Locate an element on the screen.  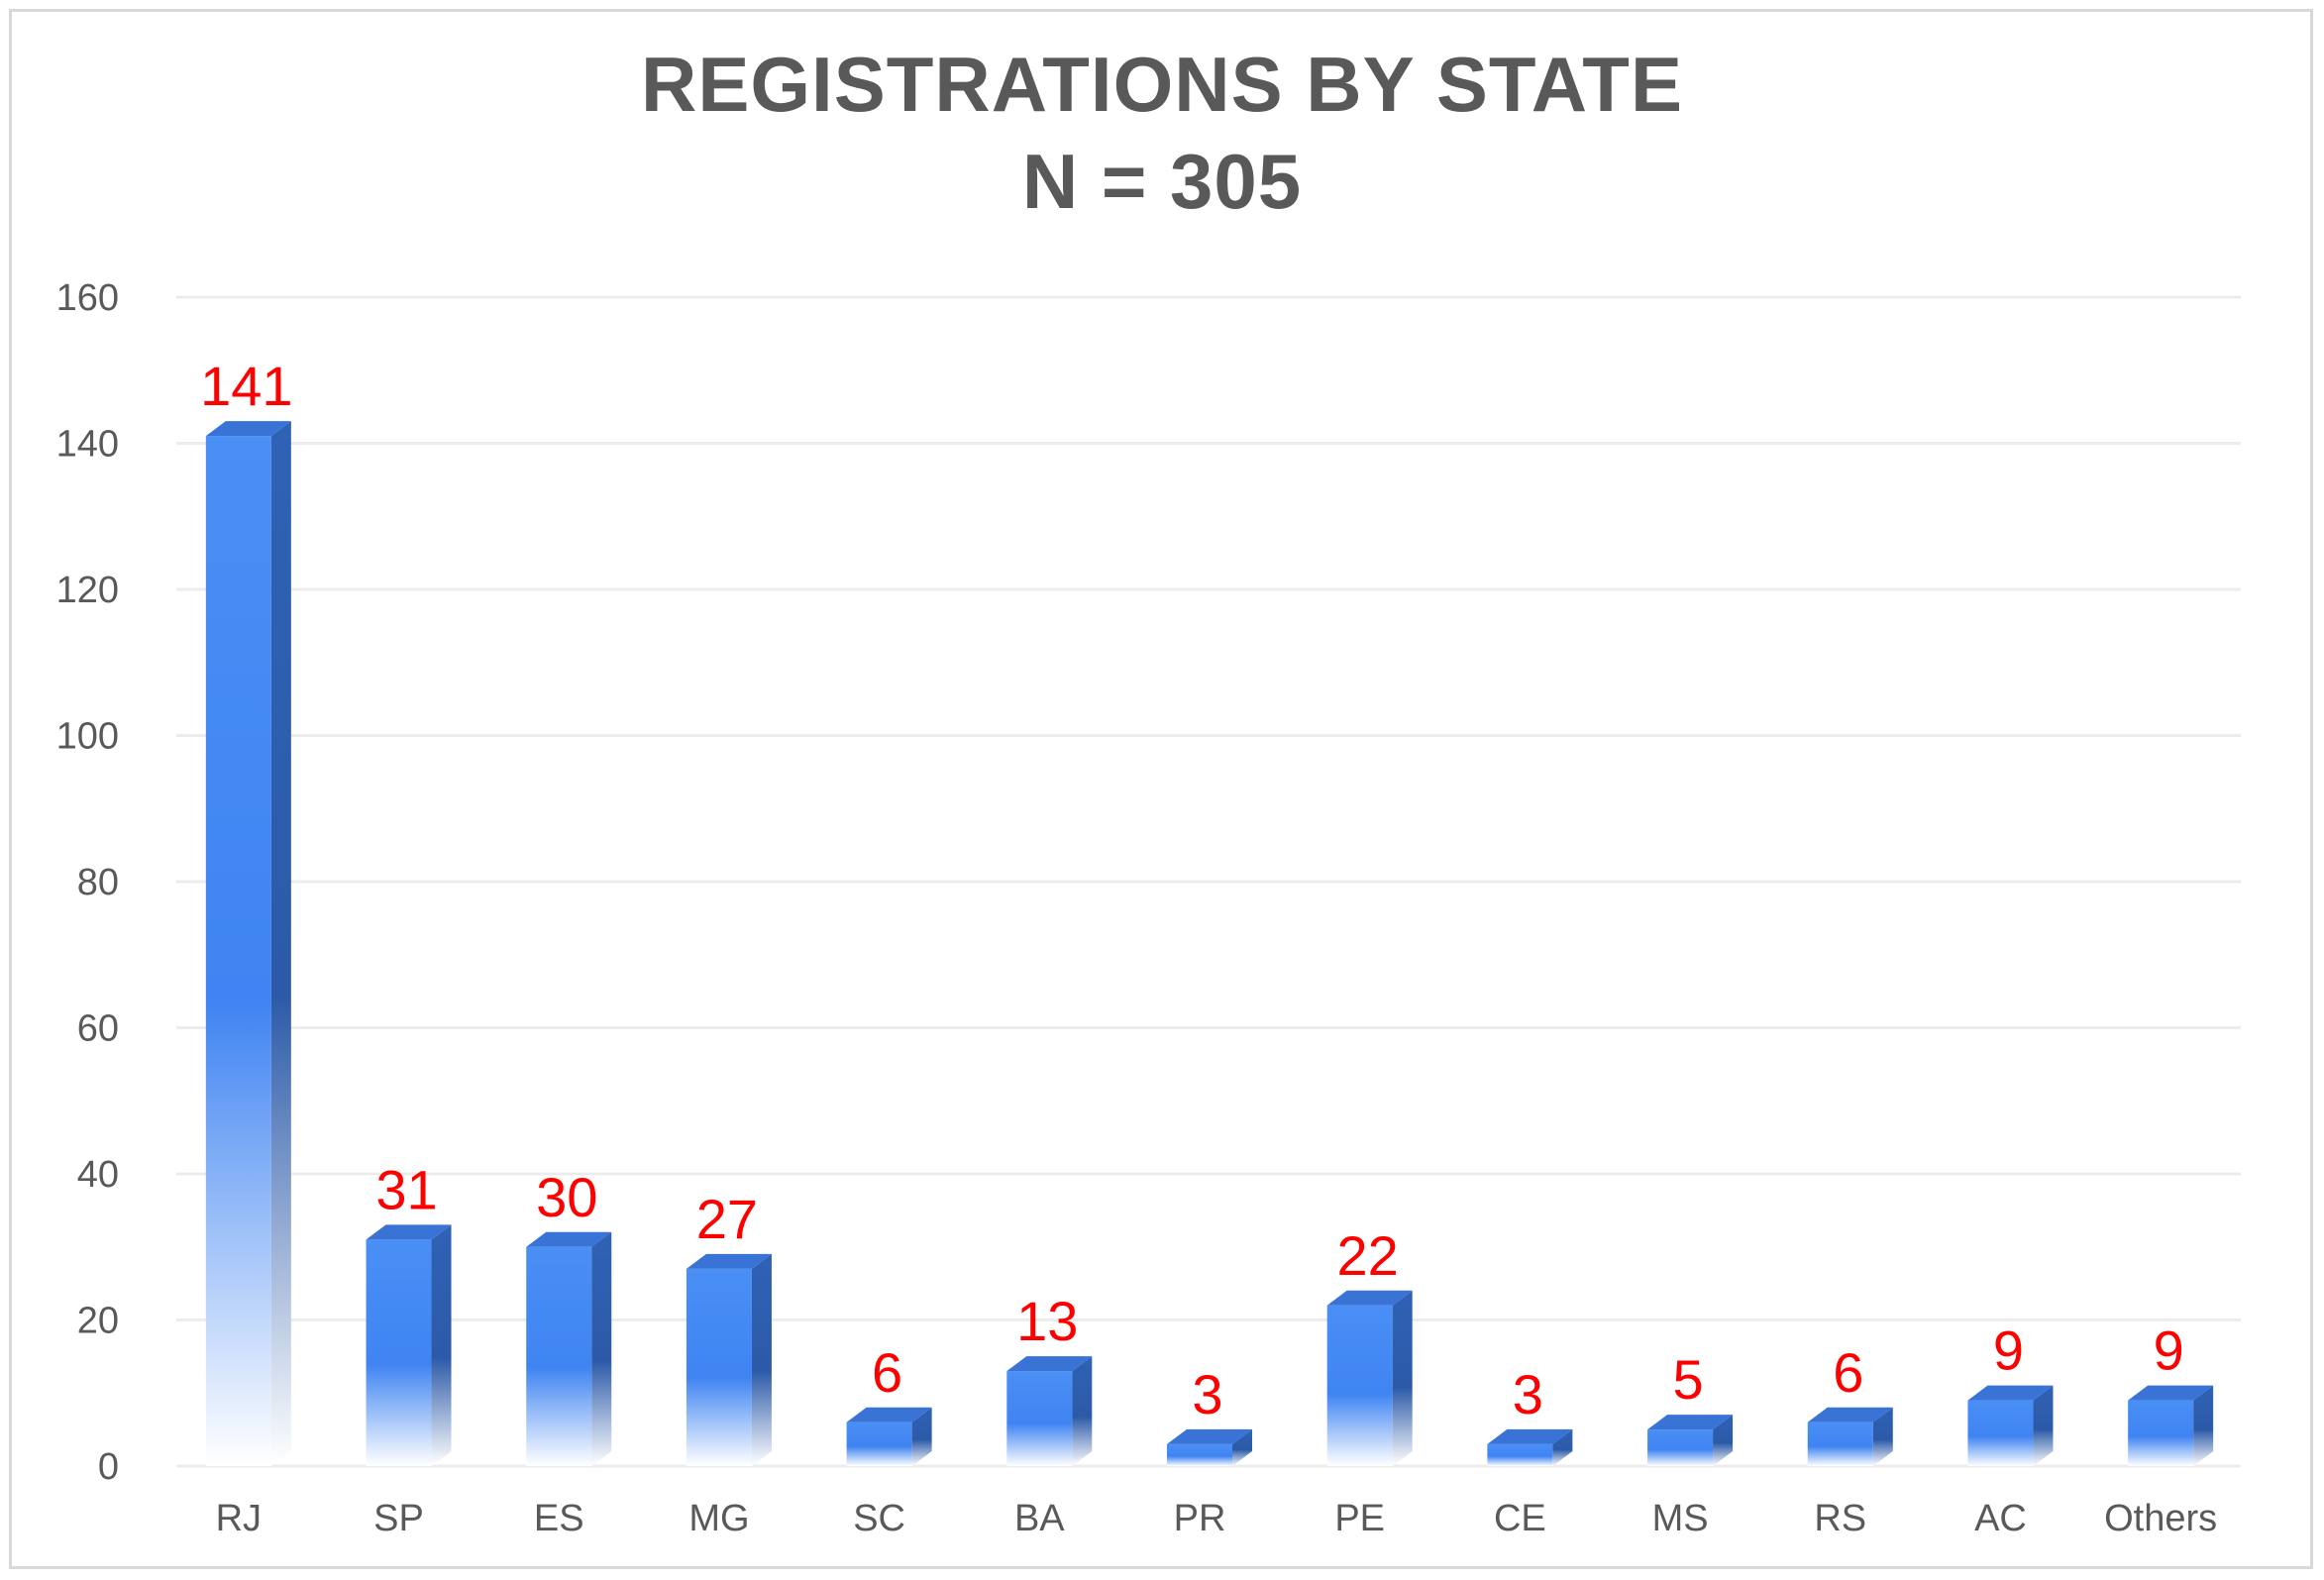
bar-pr is located at coordinates (1209, 1447).